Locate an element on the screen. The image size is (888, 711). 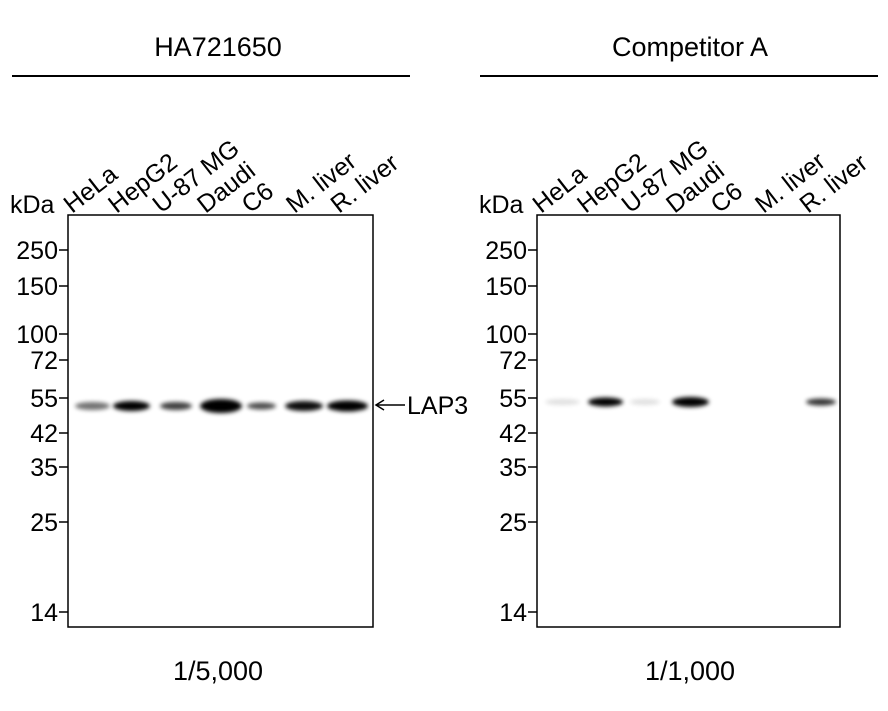
dilution-label: 1/1,000 is located at coordinates (690, 671).